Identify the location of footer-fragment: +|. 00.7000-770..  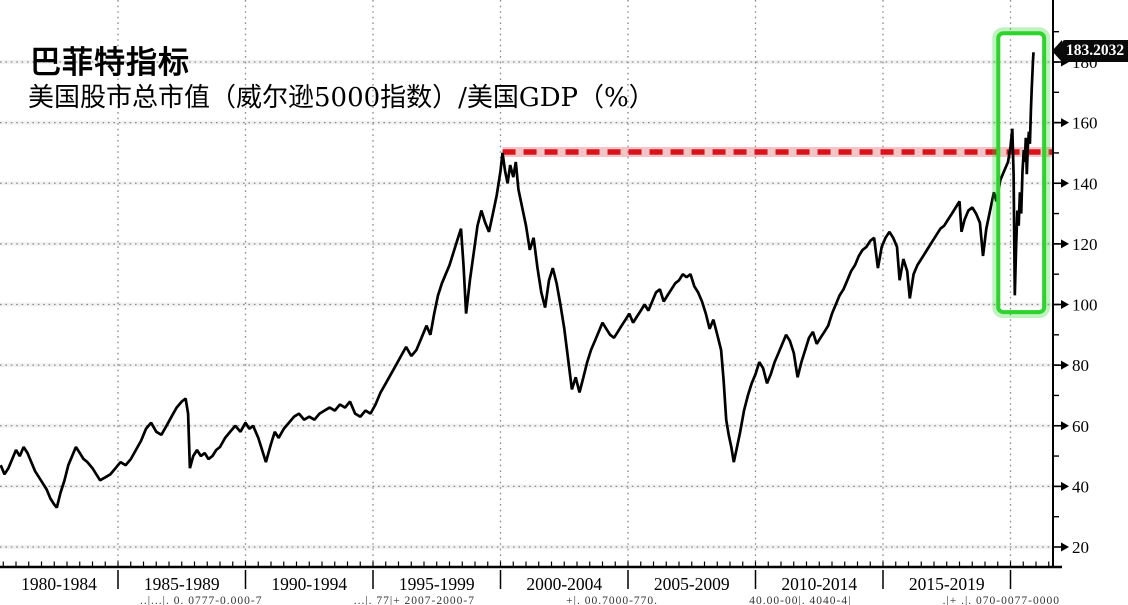
(612, 600).